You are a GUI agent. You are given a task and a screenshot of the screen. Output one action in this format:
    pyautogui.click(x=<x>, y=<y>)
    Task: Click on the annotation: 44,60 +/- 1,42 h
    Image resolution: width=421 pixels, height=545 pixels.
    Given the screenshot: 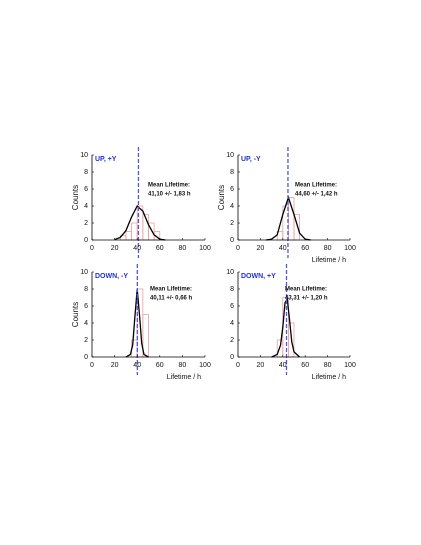 What is the action you would take?
    pyautogui.click(x=316, y=195)
    